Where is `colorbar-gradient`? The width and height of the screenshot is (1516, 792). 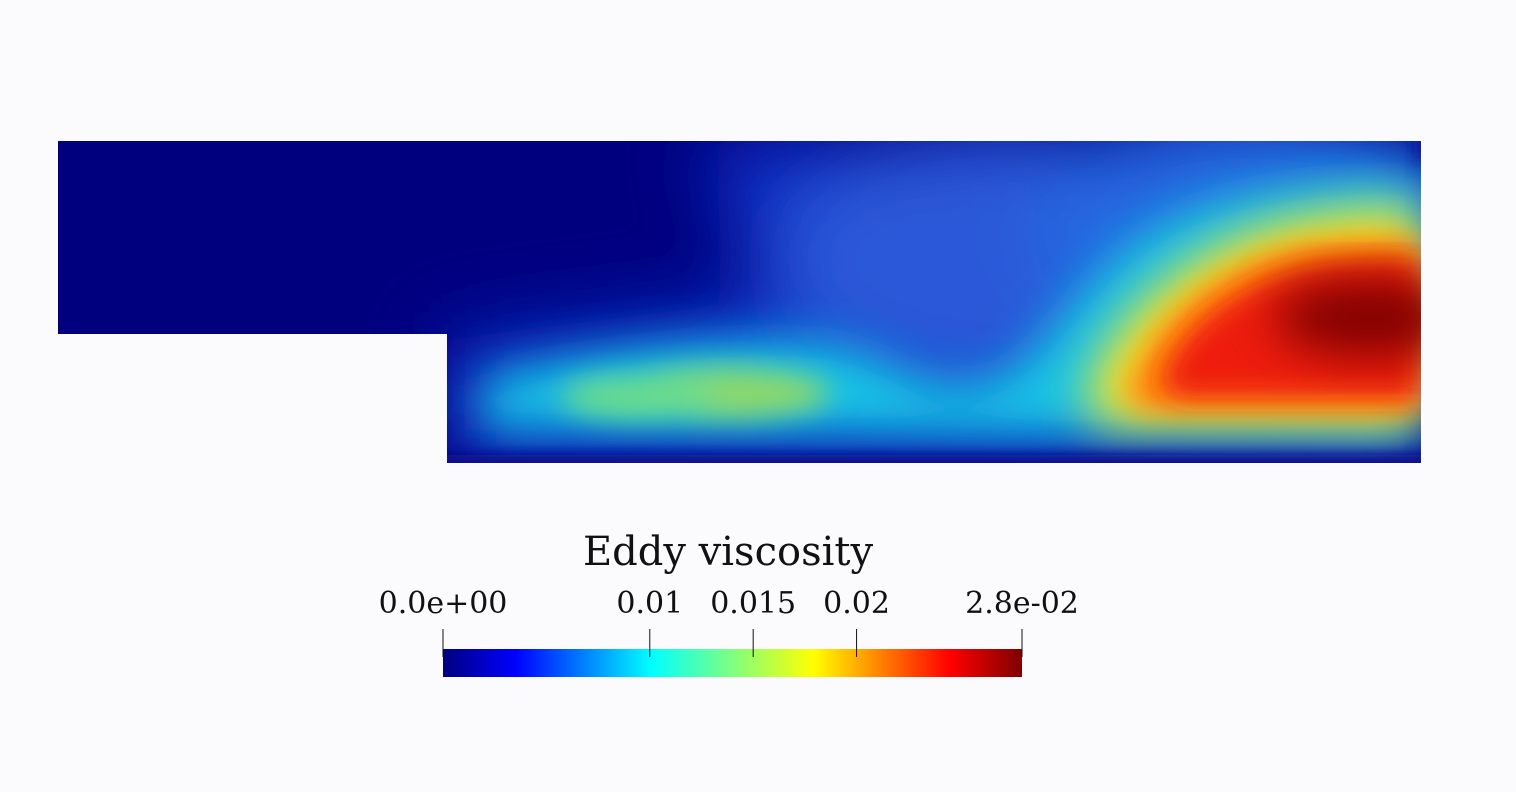
colorbar-gradient is located at coordinates (732, 663).